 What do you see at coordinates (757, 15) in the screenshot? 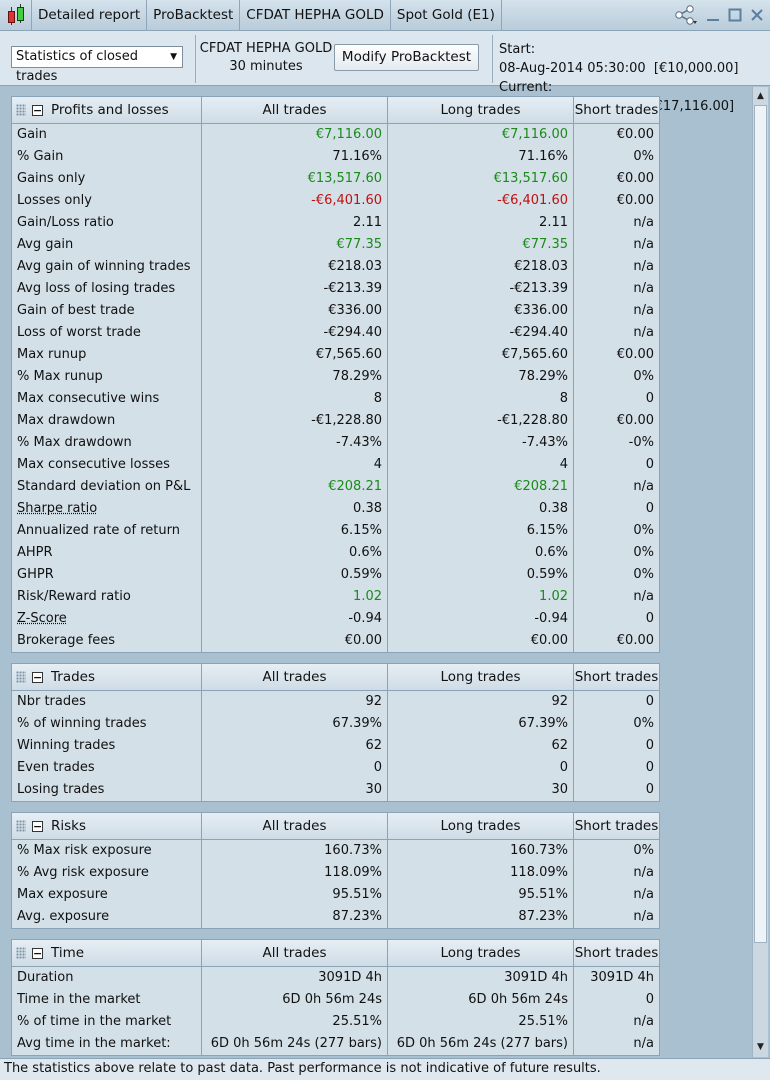
I see `close-icon` at bounding box center [757, 15].